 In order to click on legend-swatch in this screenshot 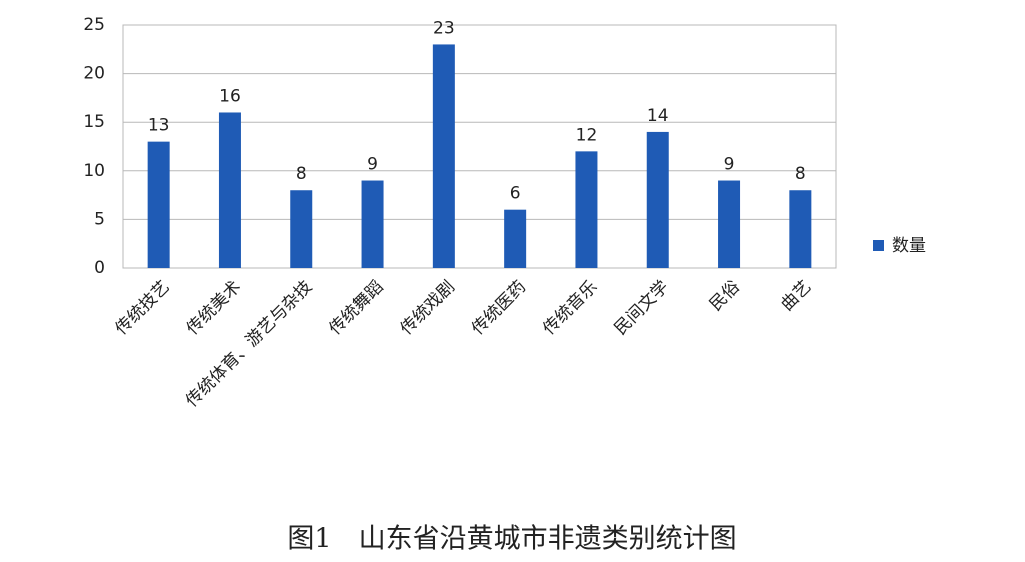, I will do `click(878, 245)`.